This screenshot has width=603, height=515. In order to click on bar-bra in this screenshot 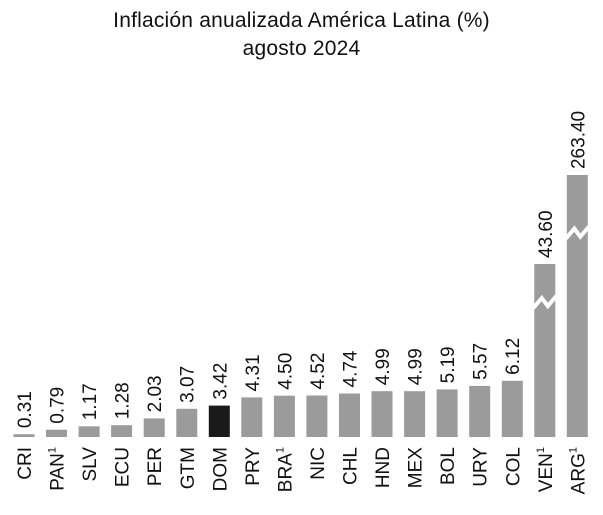, I will do `click(284, 416)`.